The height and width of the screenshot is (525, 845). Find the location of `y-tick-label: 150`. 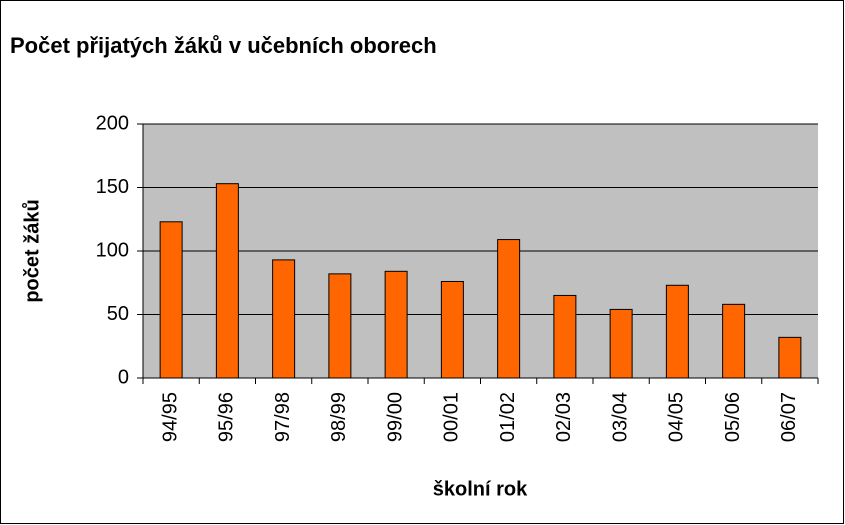

y-tick-label: 150 is located at coordinates (112, 187).